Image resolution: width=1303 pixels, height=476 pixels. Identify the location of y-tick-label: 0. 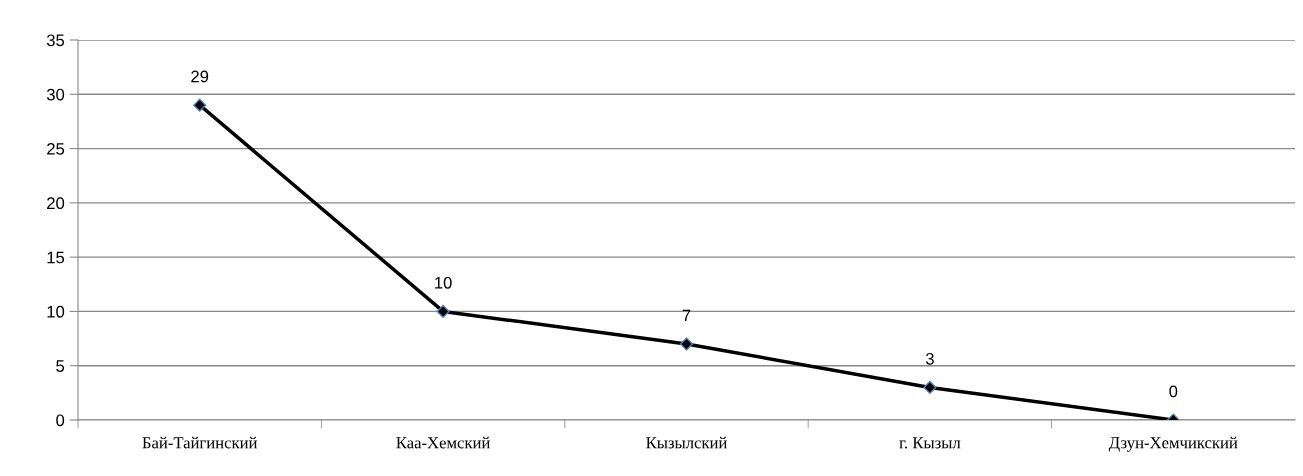
(60, 420).